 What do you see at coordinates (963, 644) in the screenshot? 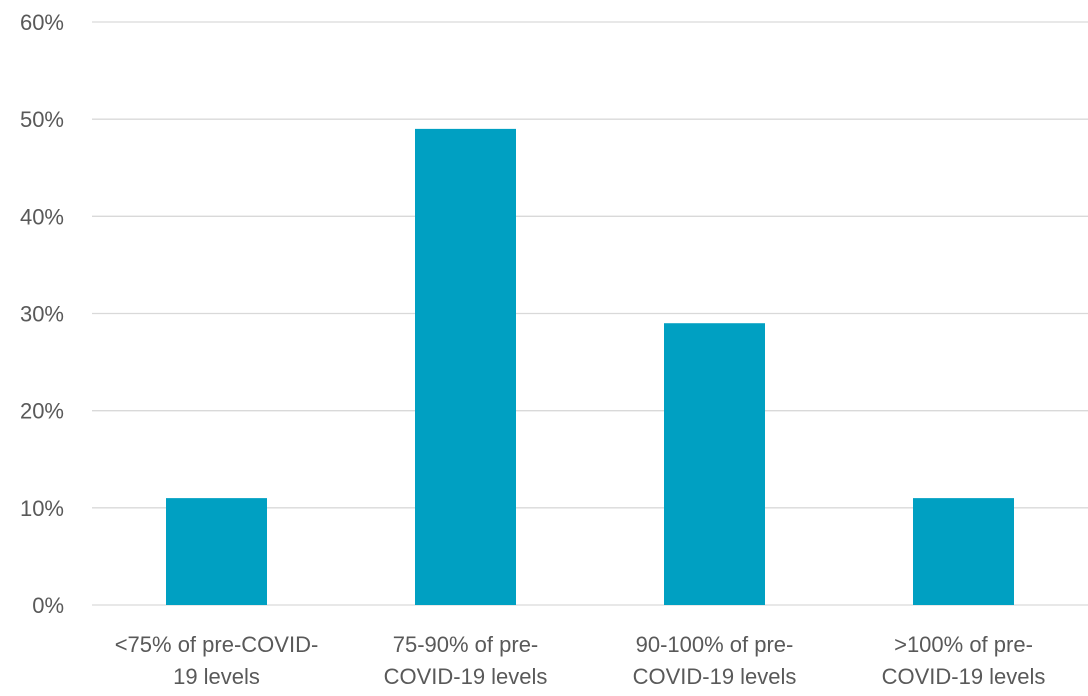
I see `x-category-label: >100% of pre-` at bounding box center [963, 644].